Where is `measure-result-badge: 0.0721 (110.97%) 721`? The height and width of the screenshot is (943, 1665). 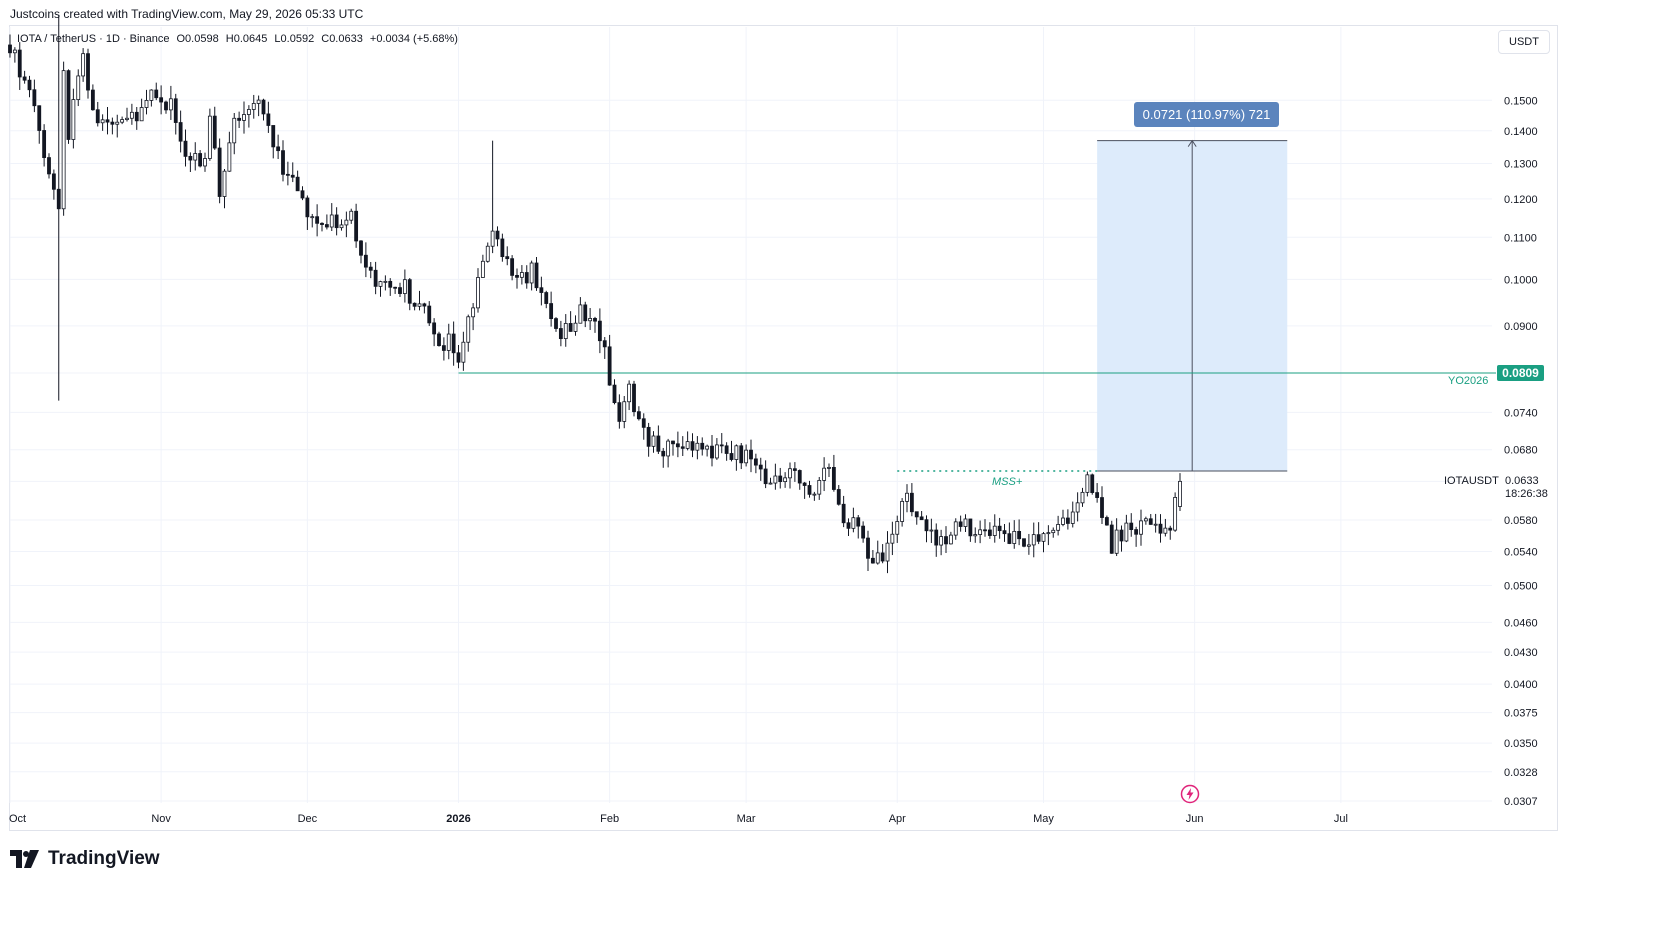 measure-result-badge: 0.0721 (110.97%) 721 is located at coordinates (1206, 114).